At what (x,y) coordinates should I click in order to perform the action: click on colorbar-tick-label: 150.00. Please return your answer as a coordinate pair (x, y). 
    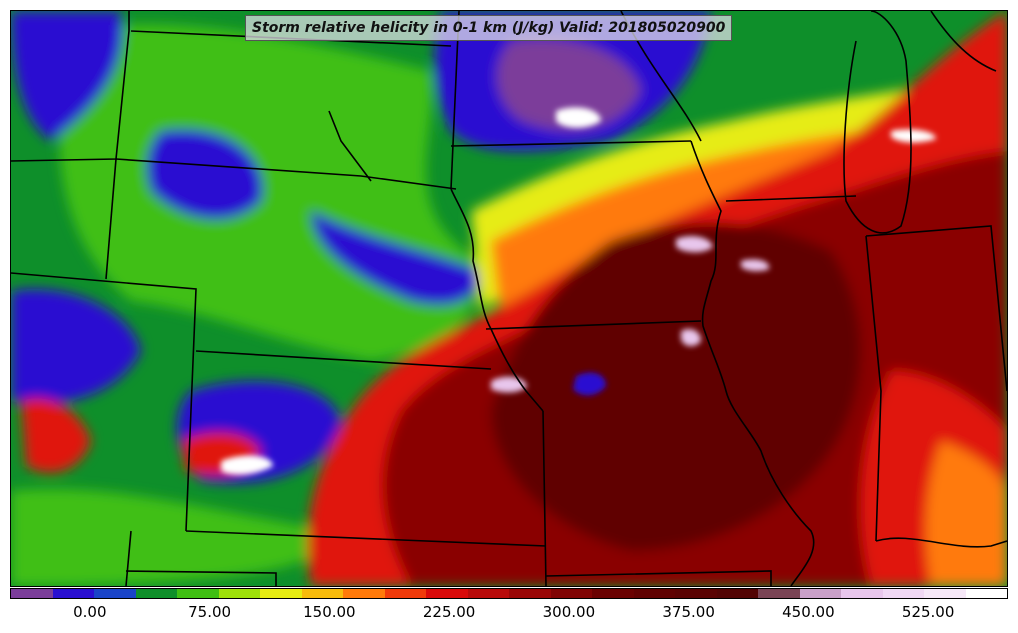
    Looking at the image, I should click on (329, 612).